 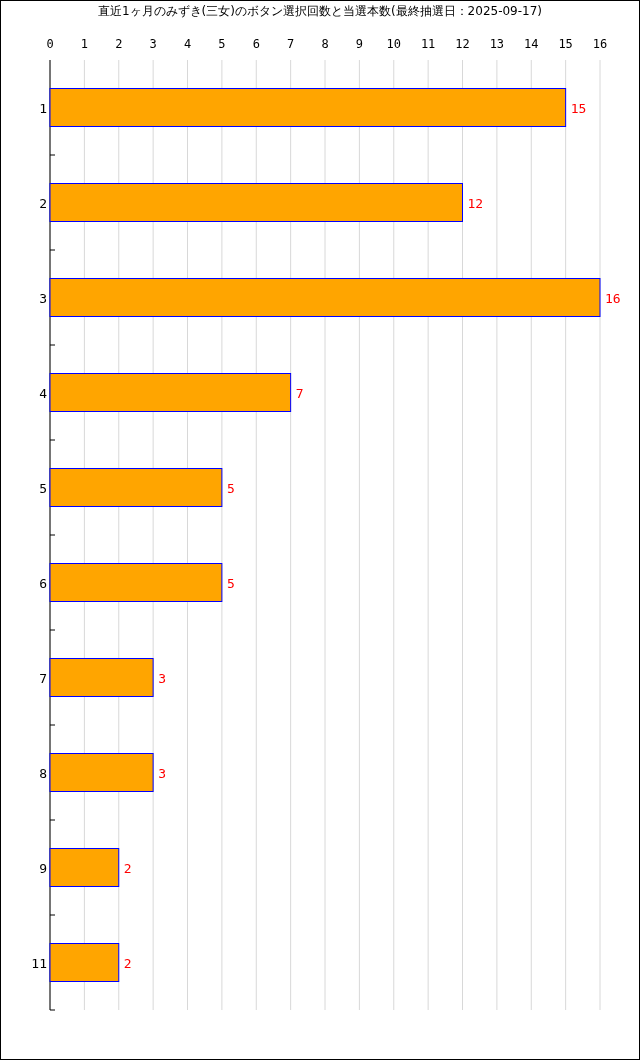 What do you see at coordinates (475, 203) in the screenshot?
I see `data-label: 12` at bounding box center [475, 203].